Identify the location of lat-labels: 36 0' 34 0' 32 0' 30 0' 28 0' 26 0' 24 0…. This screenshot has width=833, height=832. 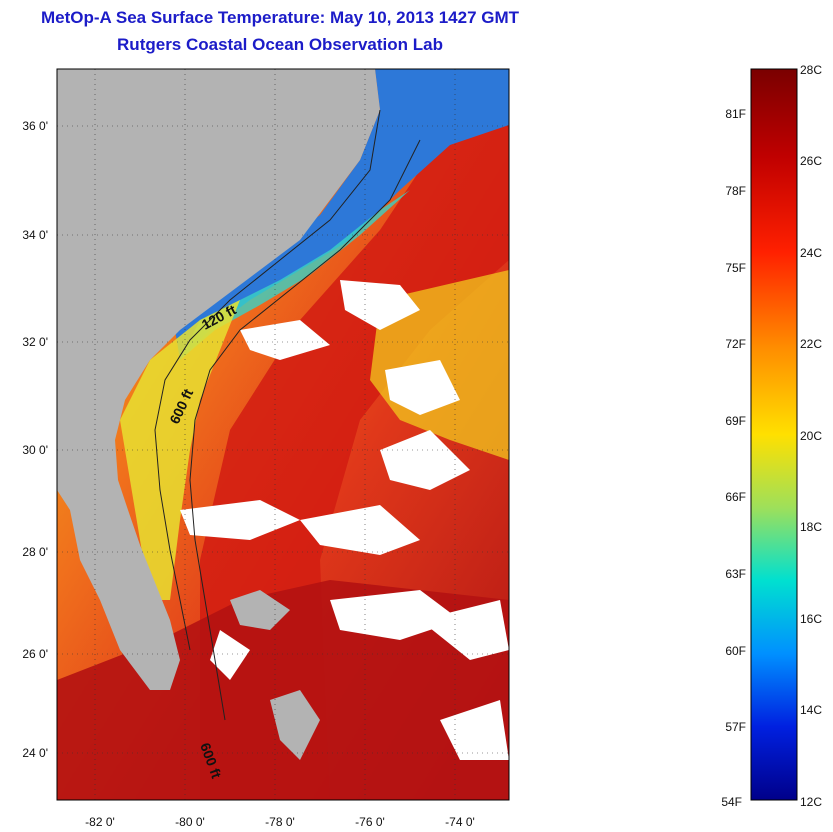
(35, 439).